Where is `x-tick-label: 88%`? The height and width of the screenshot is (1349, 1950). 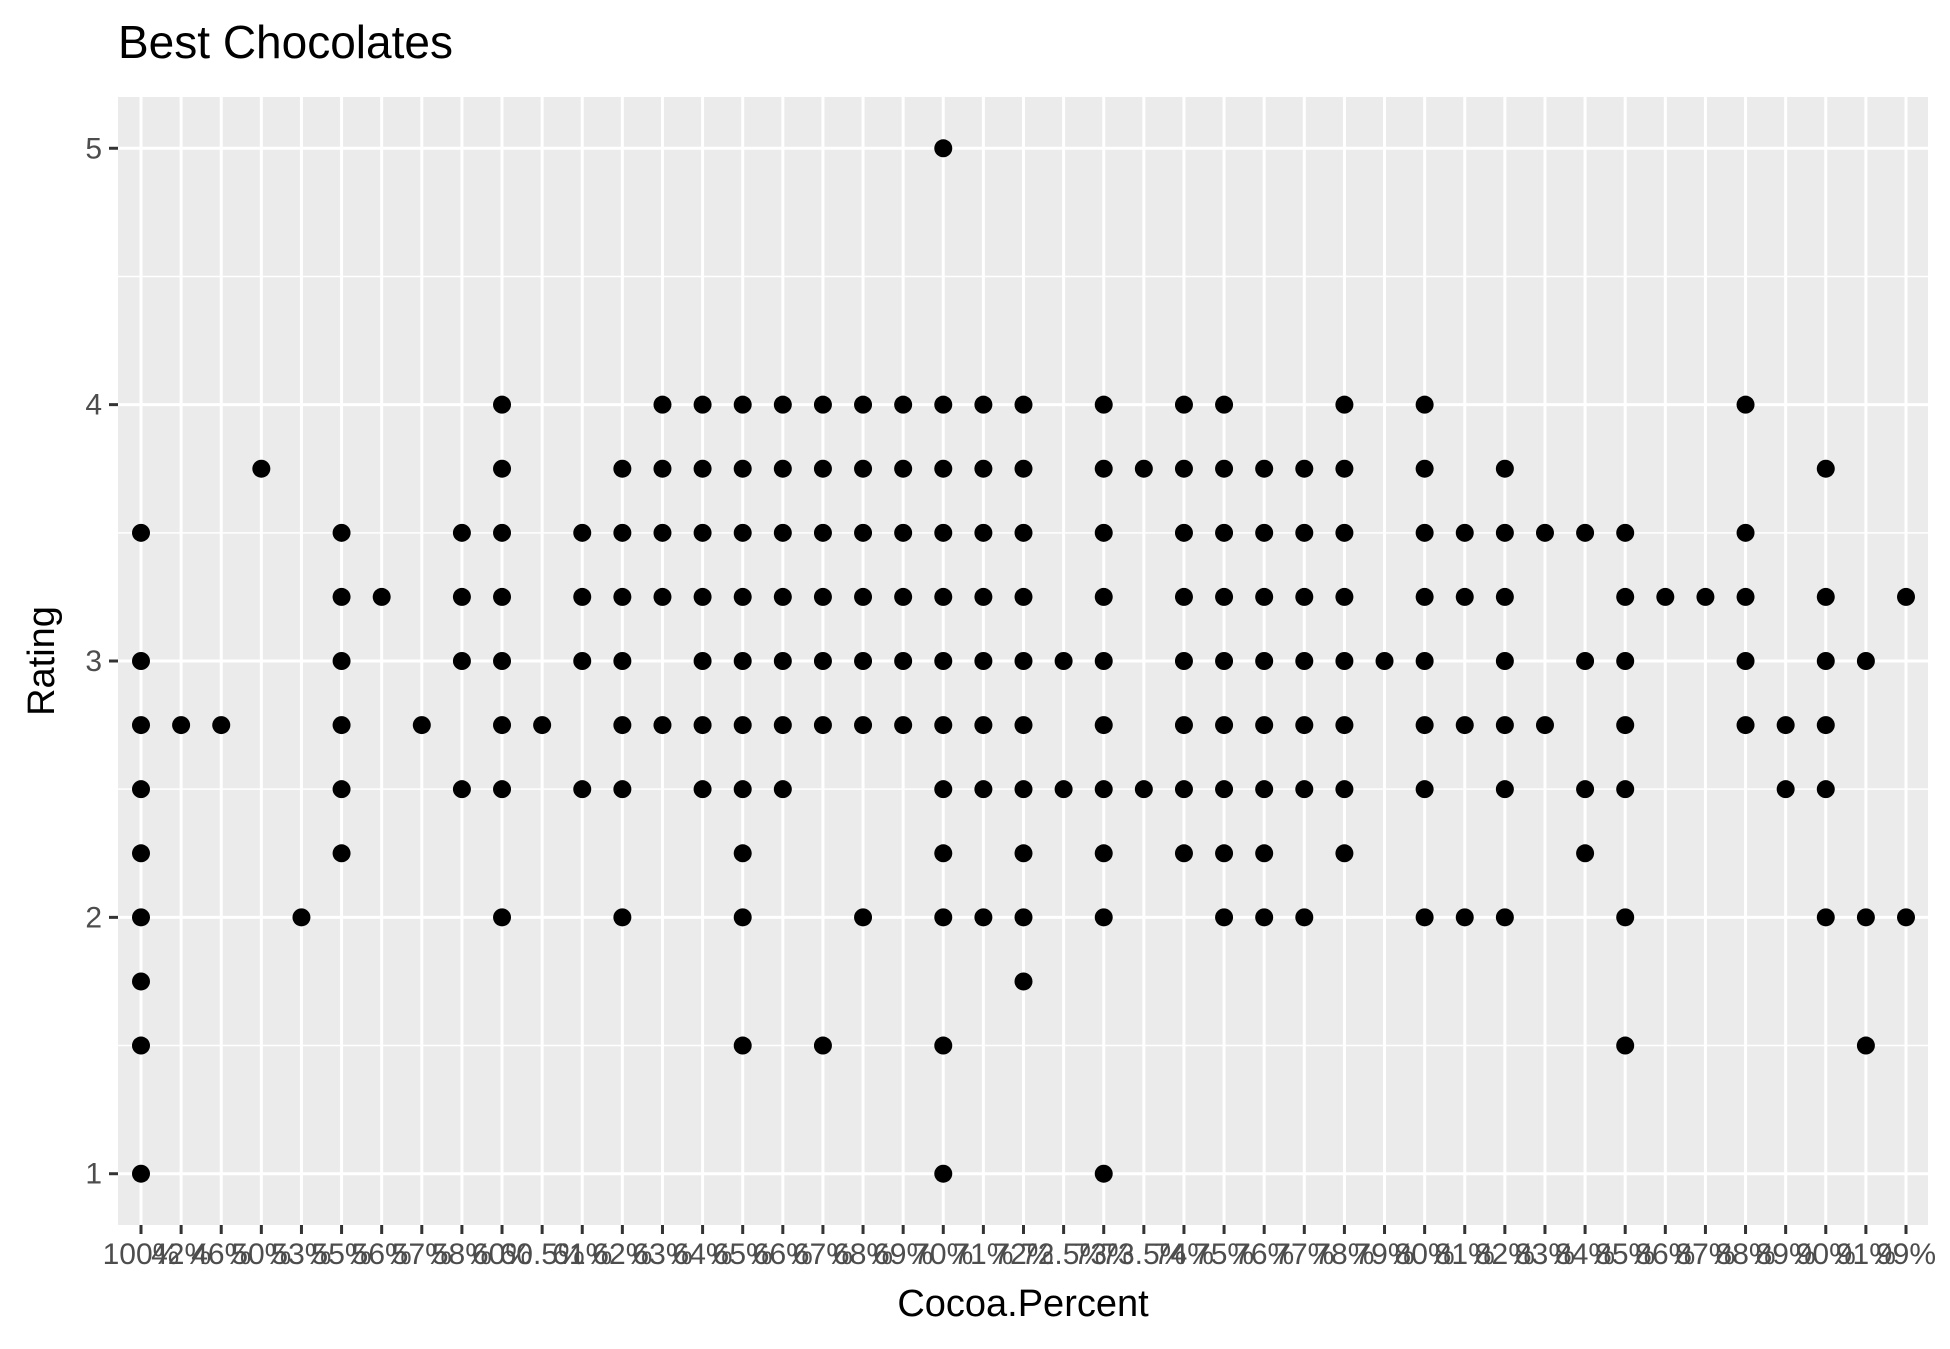
x-tick-label: 88% is located at coordinates (1746, 1254).